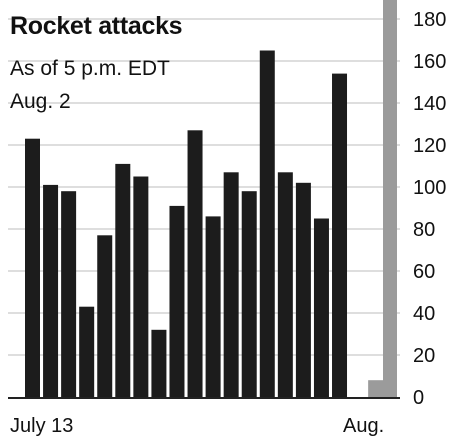  Describe the element at coordinates (429, 62) in the screenshot. I see `y-tick-label: 160` at that location.